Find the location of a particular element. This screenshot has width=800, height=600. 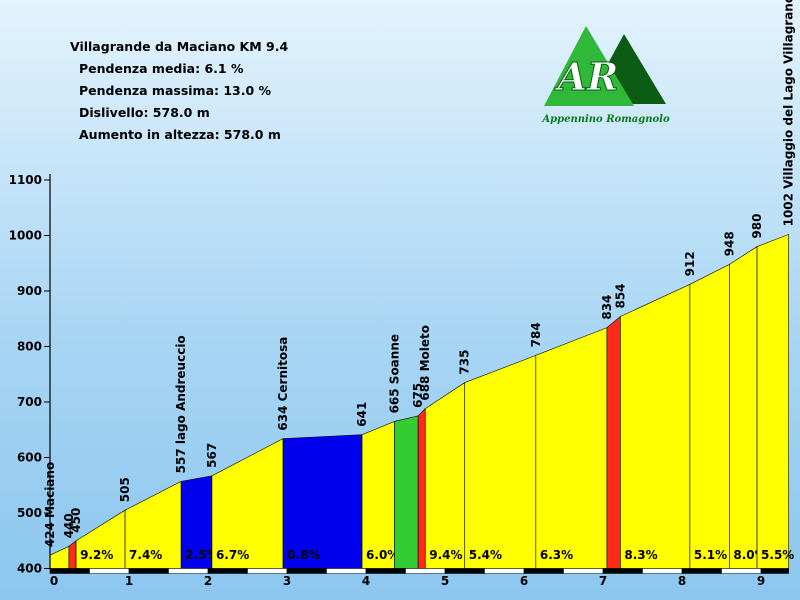

elevation-point-label: 641 is located at coordinates (362, 414).